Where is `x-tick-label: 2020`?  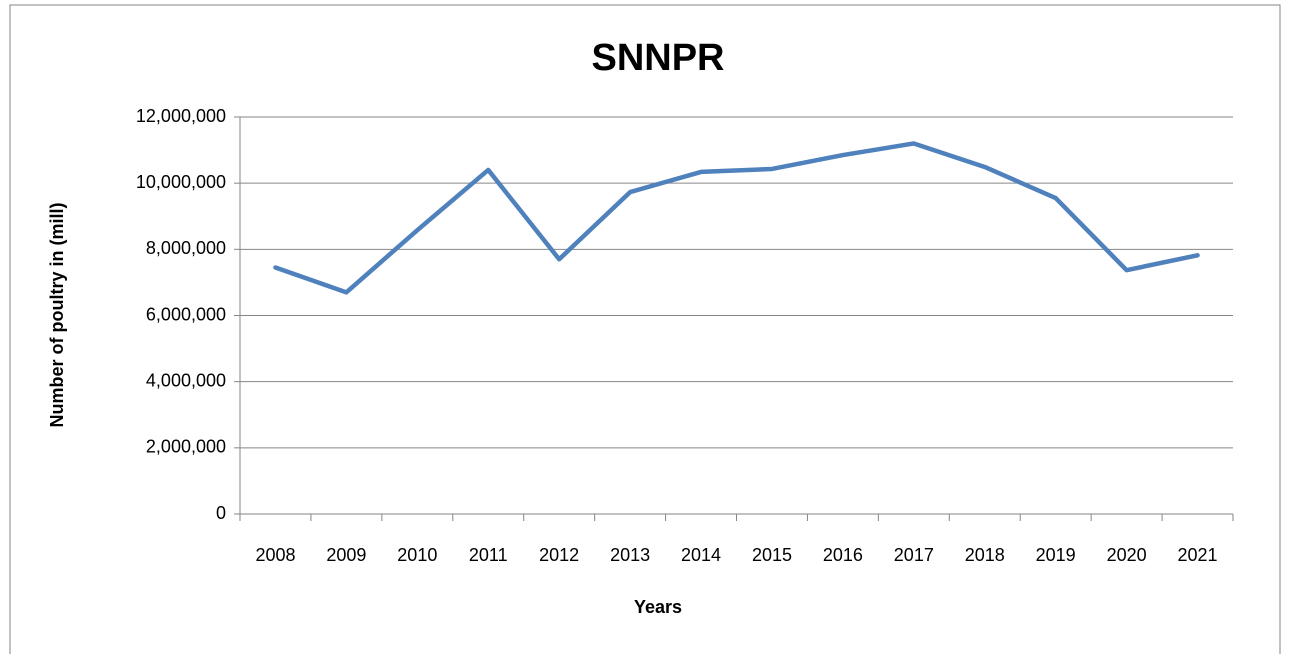 x-tick-label: 2020 is located at coordinates (1127, 555).